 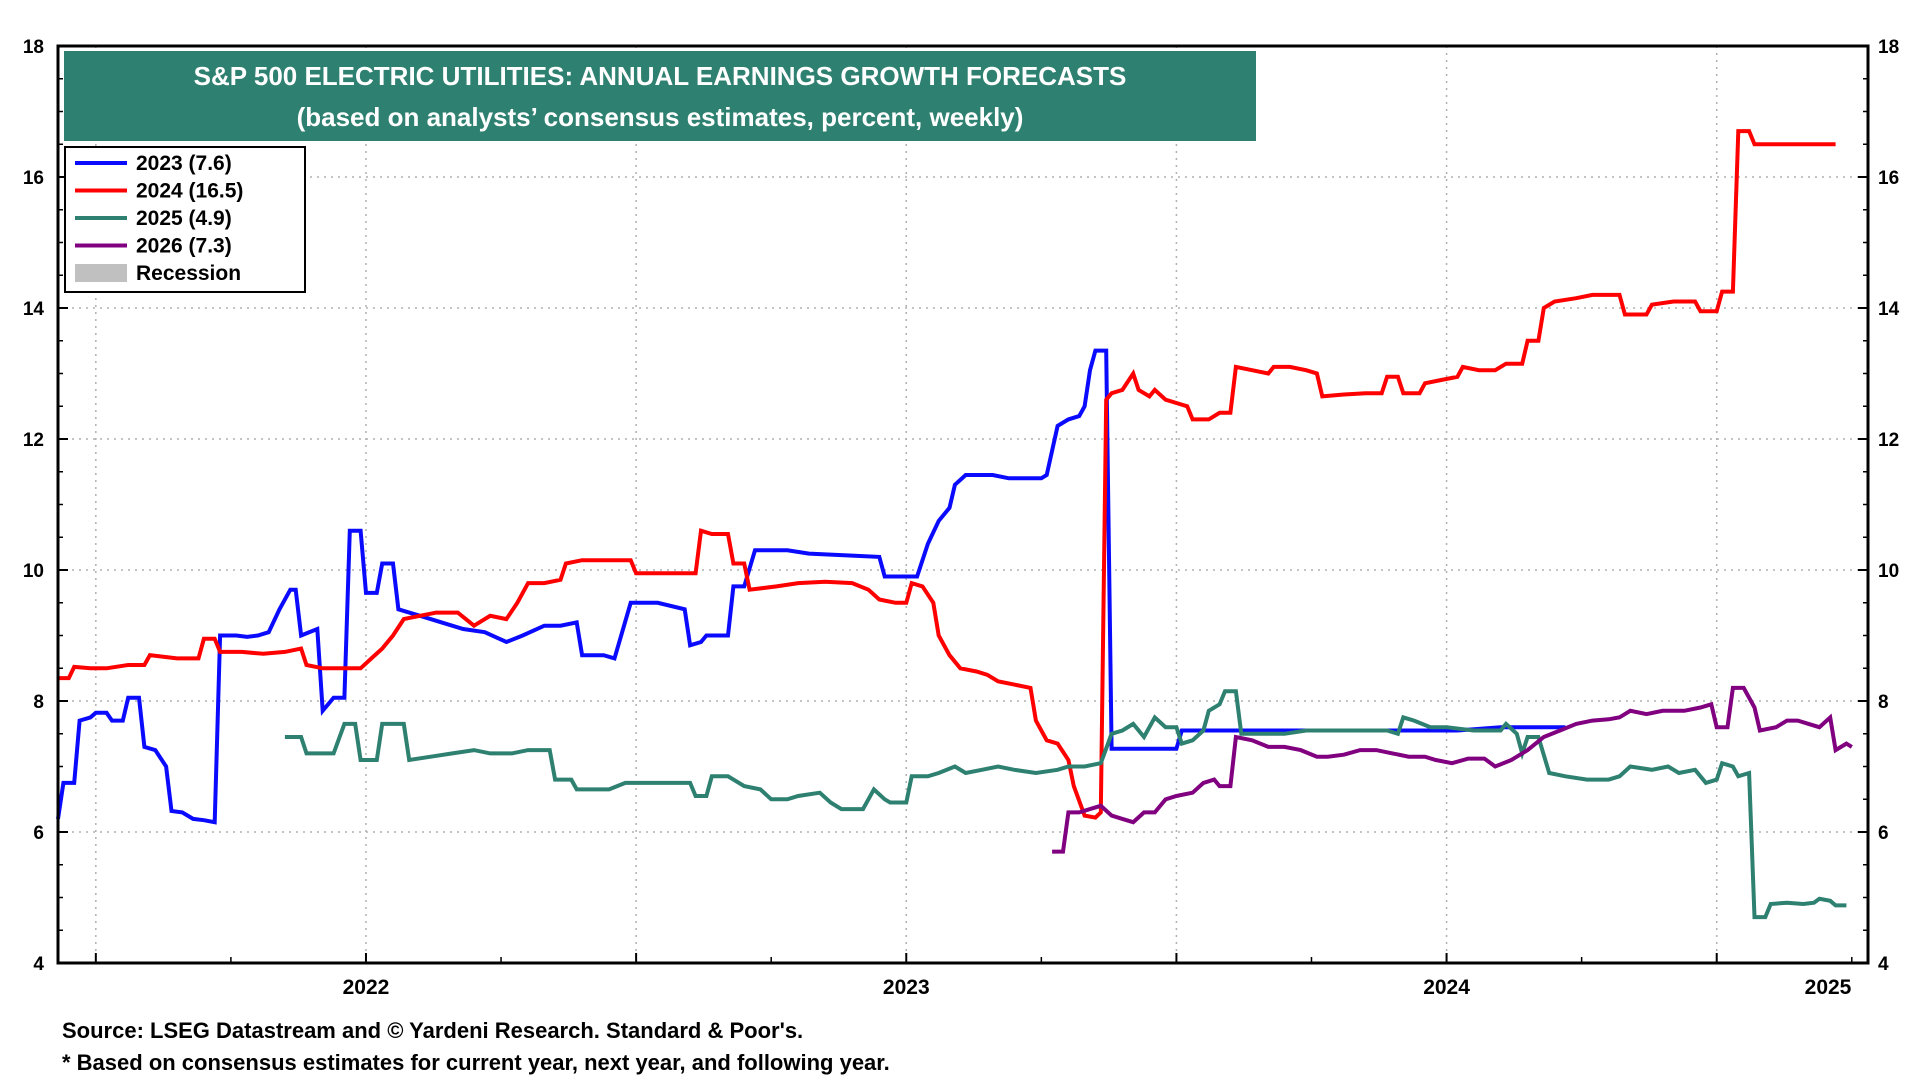 I want to click on legend-label: 2025 (4.9), so click(x=184, y=218).